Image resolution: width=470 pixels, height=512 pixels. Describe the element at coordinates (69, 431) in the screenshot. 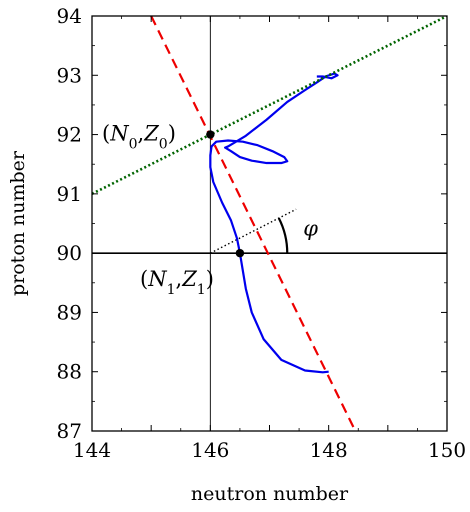

I see `y-tick-label: 87` at that location.